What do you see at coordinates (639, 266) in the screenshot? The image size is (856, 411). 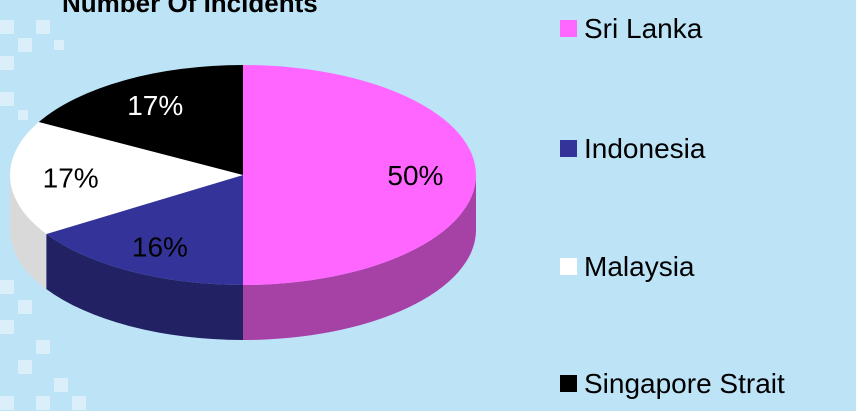 I see `legend-label: Malaysia` at bounding box center [639, 266].